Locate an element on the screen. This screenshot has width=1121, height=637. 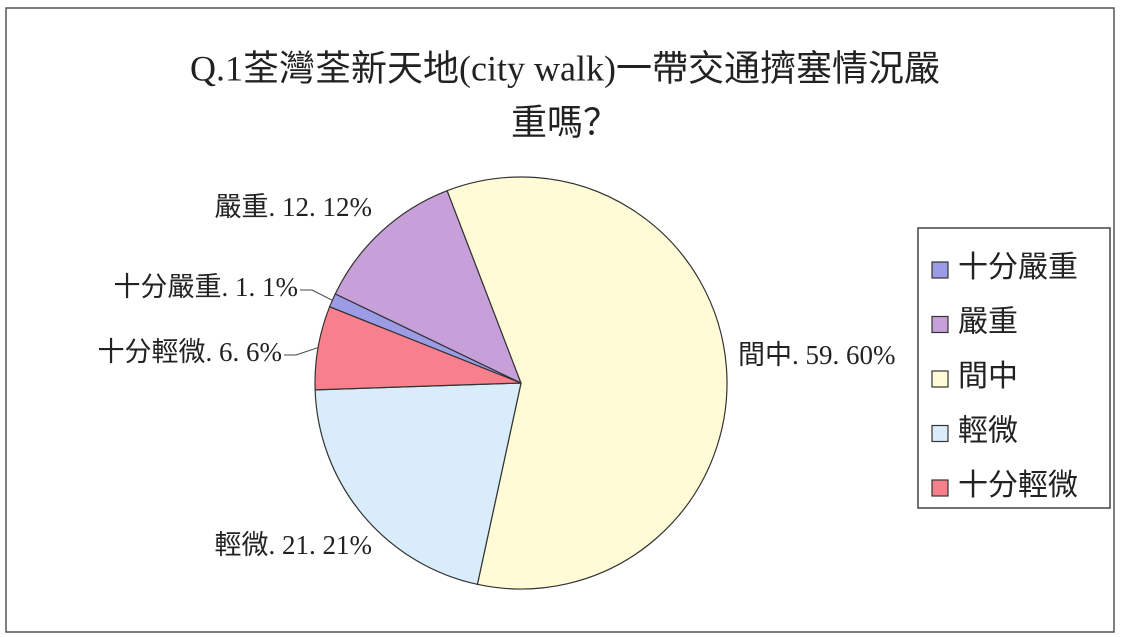
data-label: 十分輕微. 6. 6% is located at coordinates (190, 352).